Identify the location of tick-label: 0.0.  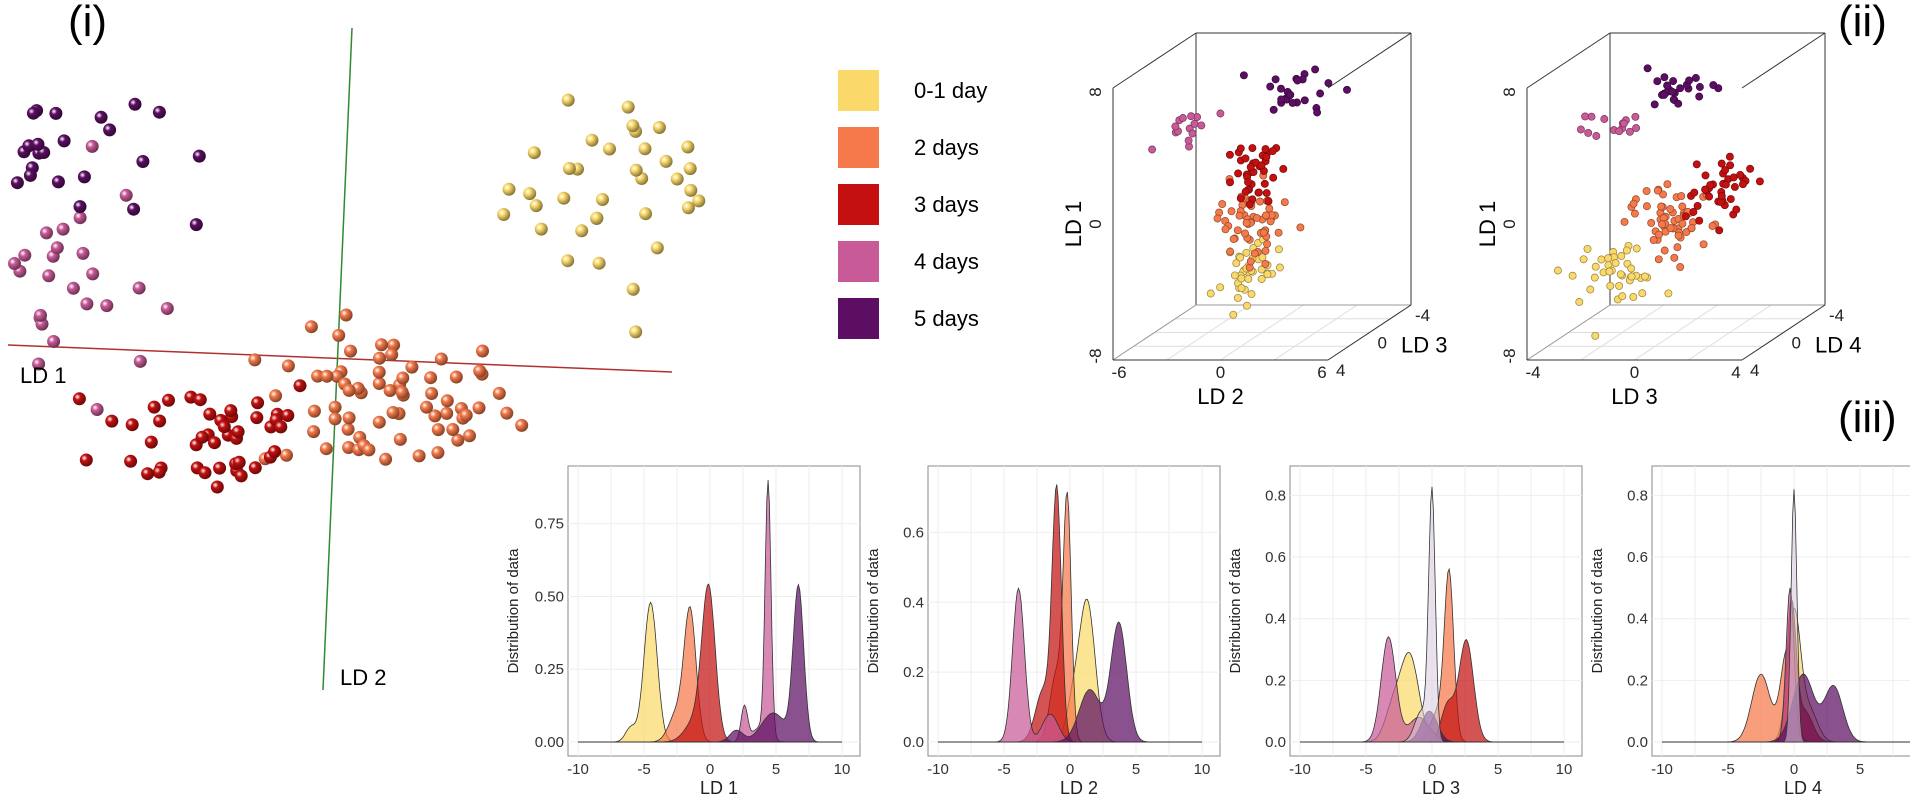
(1637, 742).